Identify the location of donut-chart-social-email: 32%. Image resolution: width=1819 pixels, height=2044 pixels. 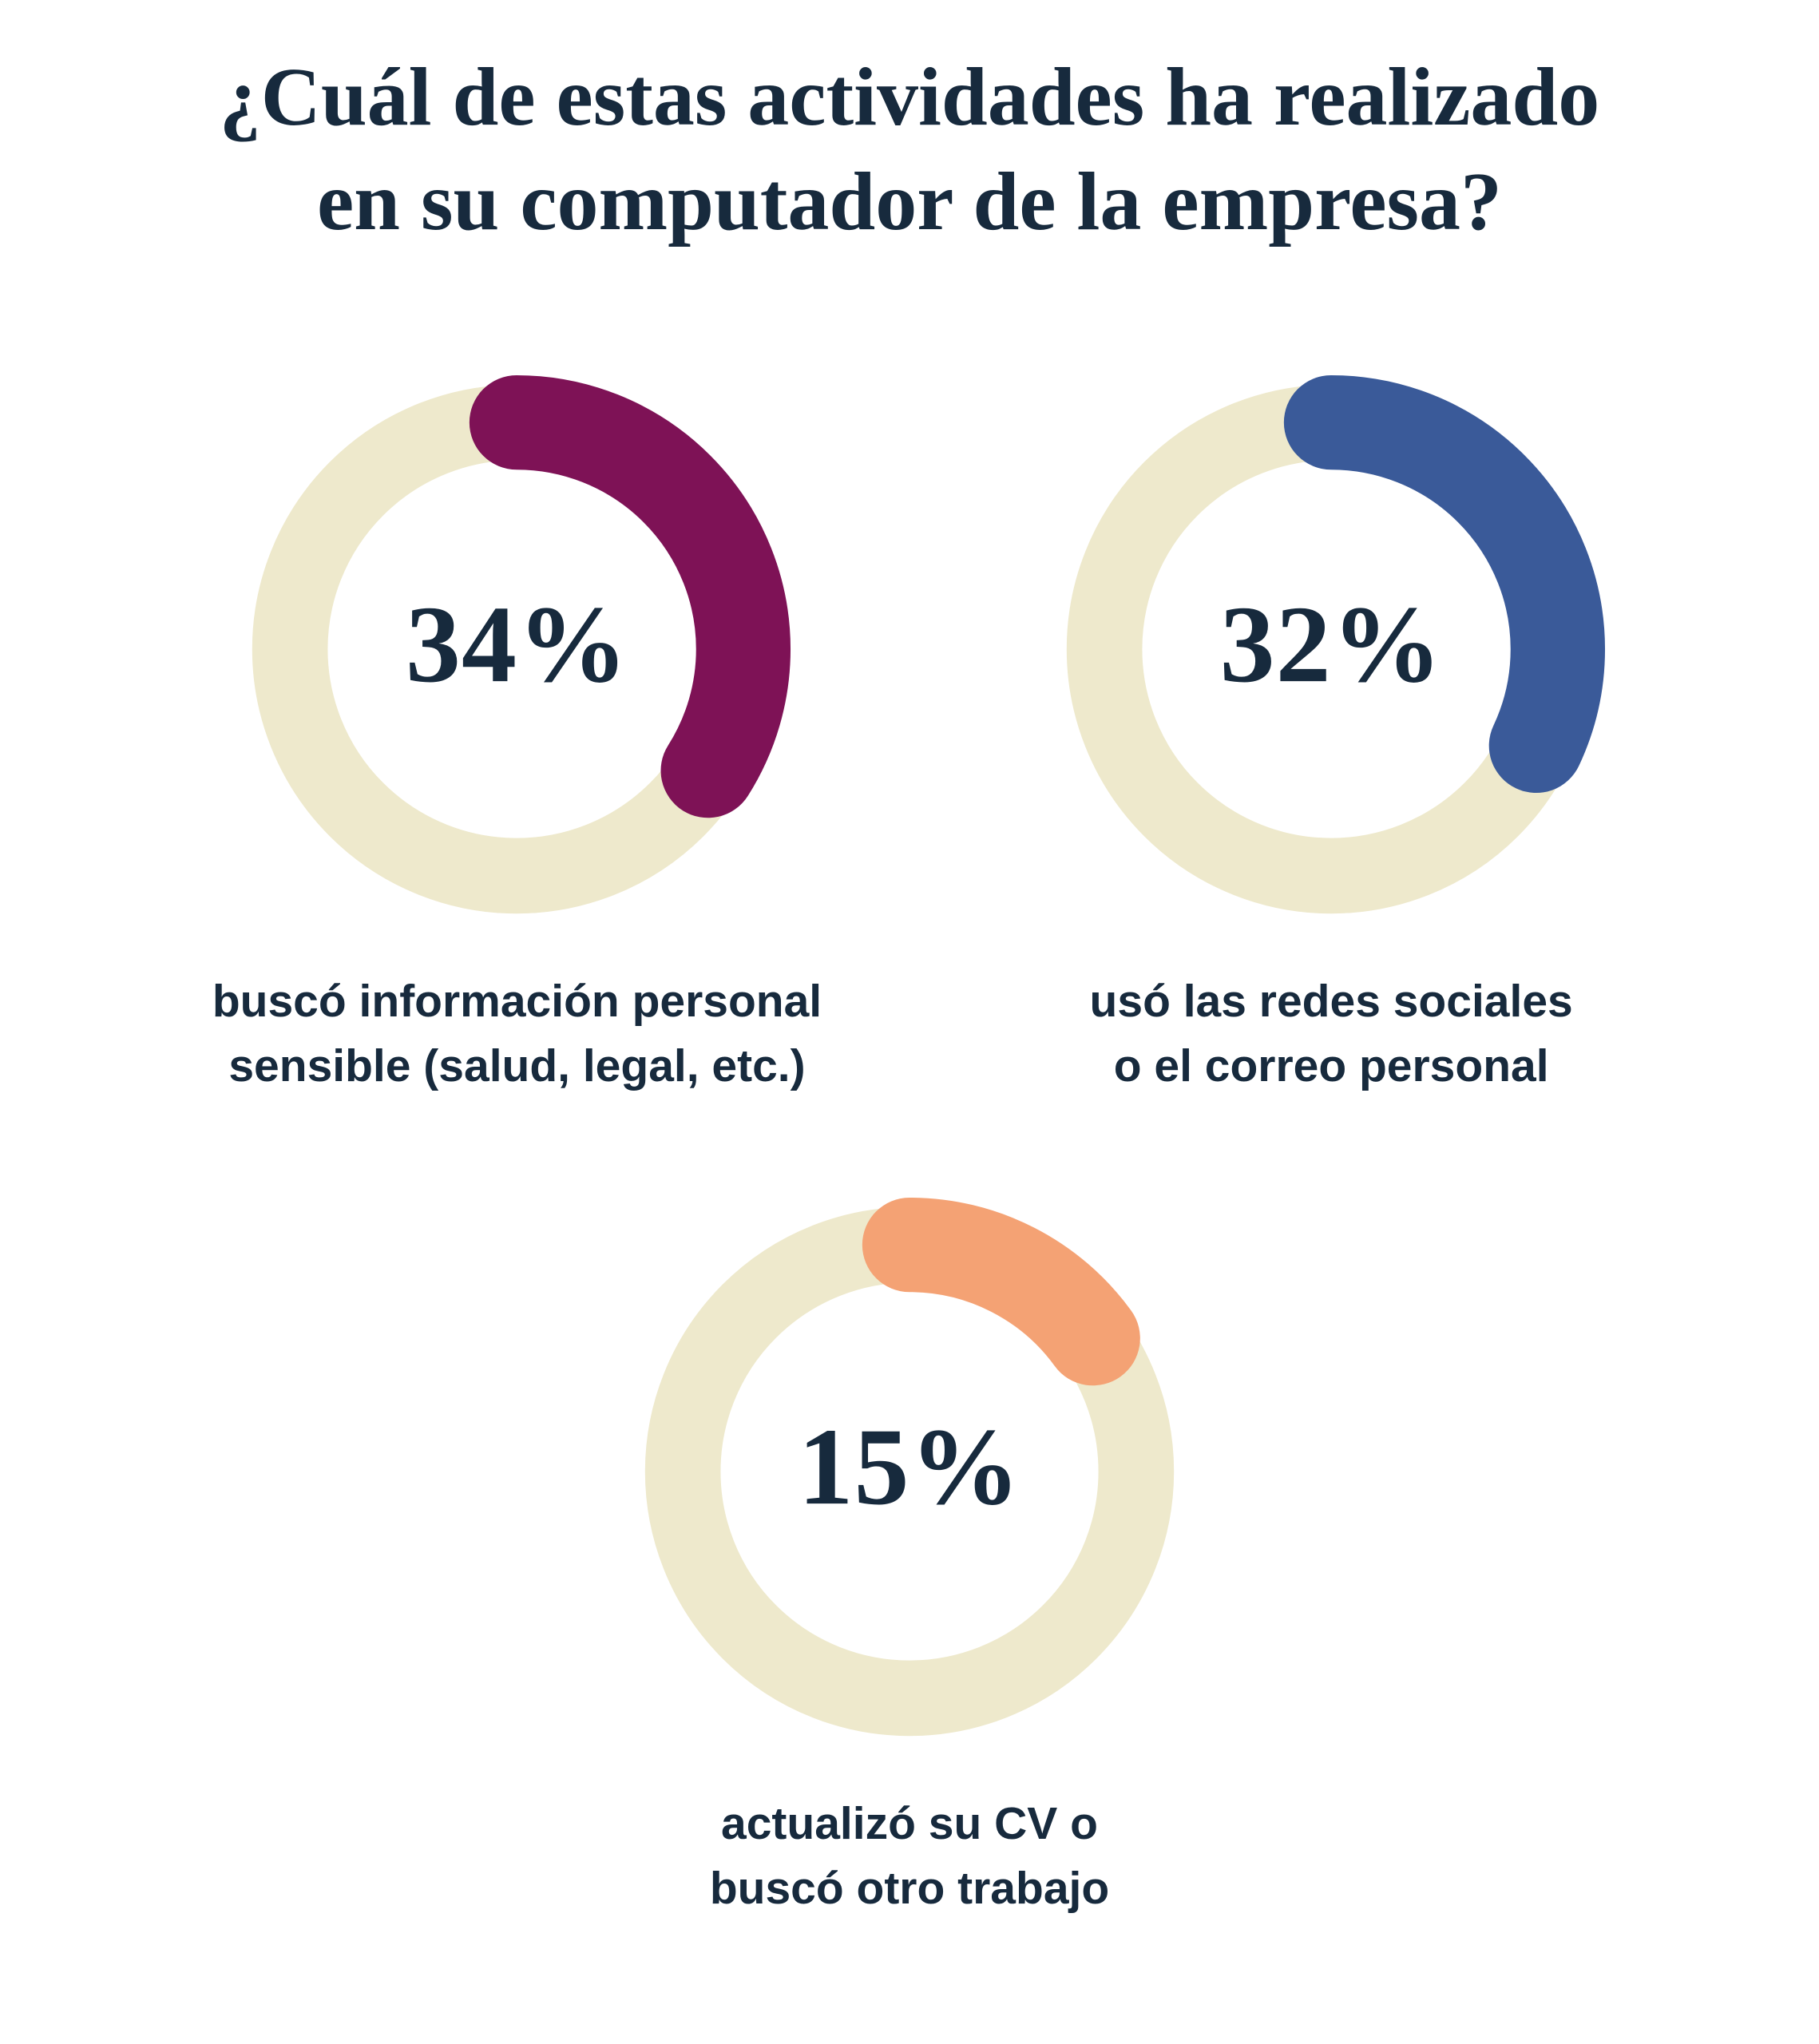
(1331, 649).